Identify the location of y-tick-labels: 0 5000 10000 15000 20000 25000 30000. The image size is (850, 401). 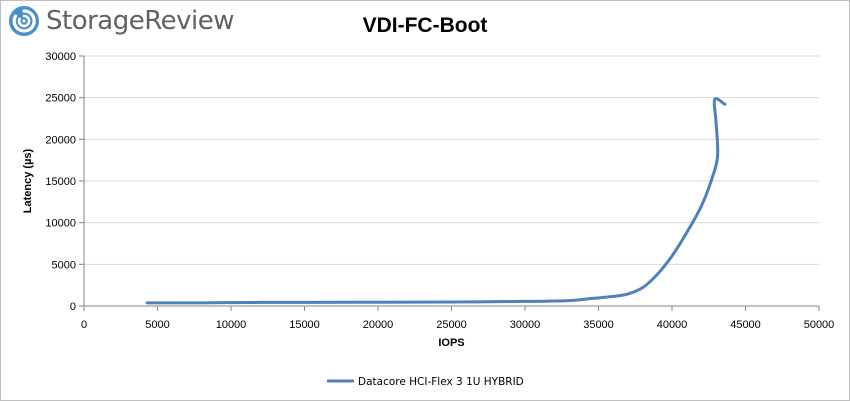
(60, 182).